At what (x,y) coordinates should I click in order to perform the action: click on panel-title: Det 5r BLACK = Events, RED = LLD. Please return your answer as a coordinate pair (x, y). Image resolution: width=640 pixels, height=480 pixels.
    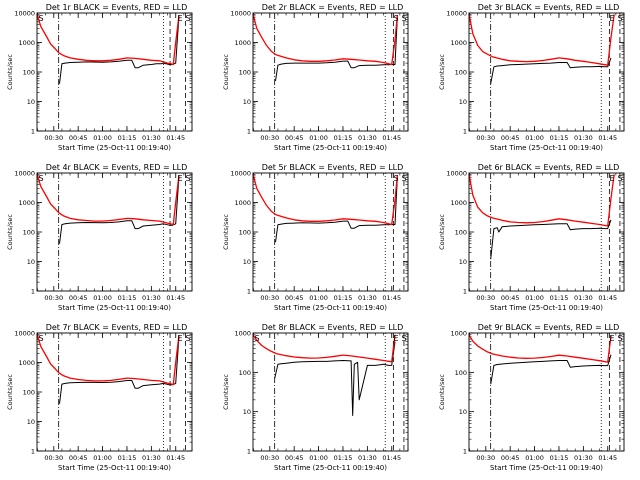
    Looking at the image, I should click on (333, 167).